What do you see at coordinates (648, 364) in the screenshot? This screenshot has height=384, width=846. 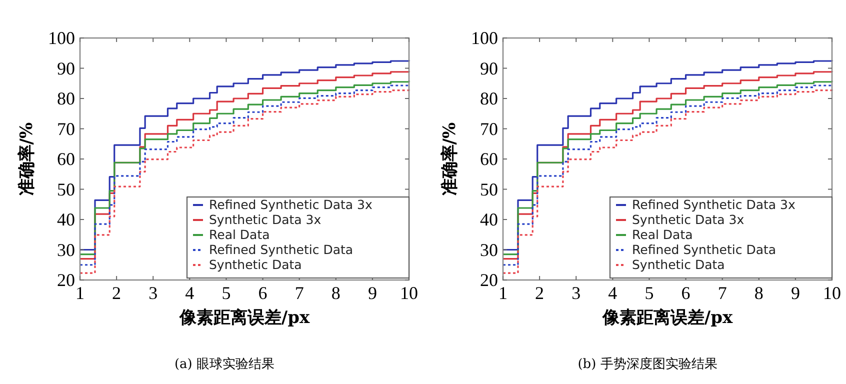 I see `text: (b) 手势深度图实验结果` at bounding box center [648, 364].